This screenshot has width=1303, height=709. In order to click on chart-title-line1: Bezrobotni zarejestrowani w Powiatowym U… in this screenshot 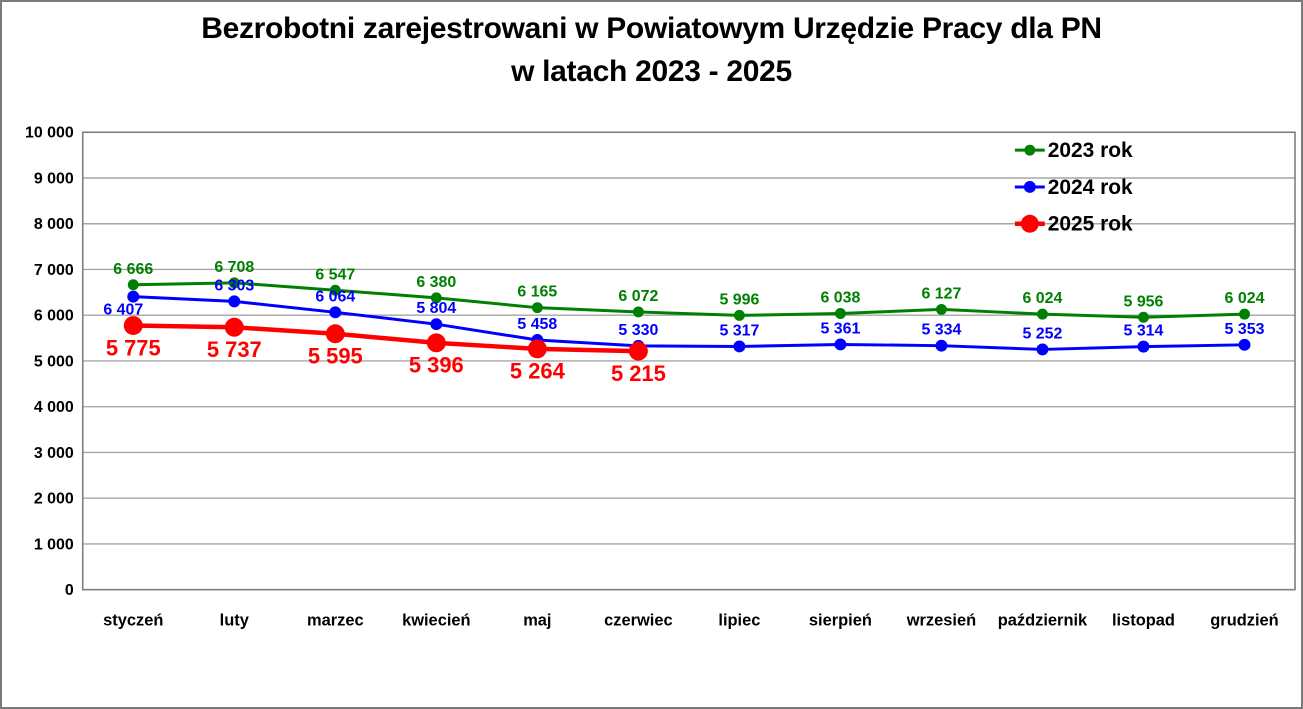, I will do `click(651, 28)`.